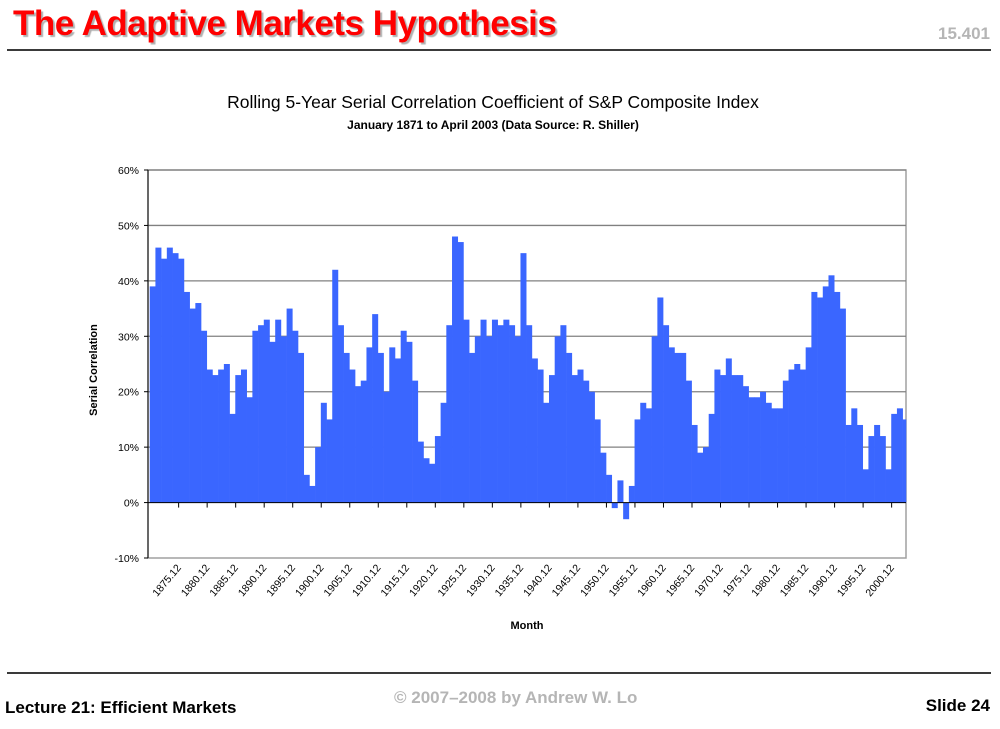 This screenshot has width=1000, height=729. Describe the element at coordinates (595, 580) in the screenshot. I see `x-tick-label: 1950.12` at that location.